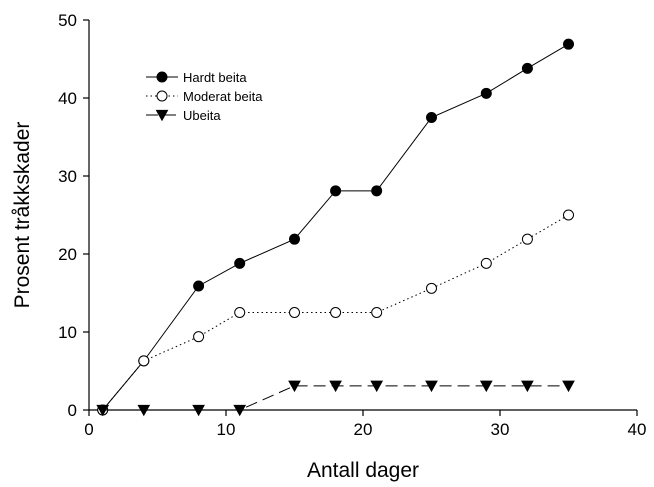 The width and height of the screenshot is (654, 487). Describe the element at coordinates (363, 429) in the screenshot. I see `x-tick-label-2: 20` at that location.